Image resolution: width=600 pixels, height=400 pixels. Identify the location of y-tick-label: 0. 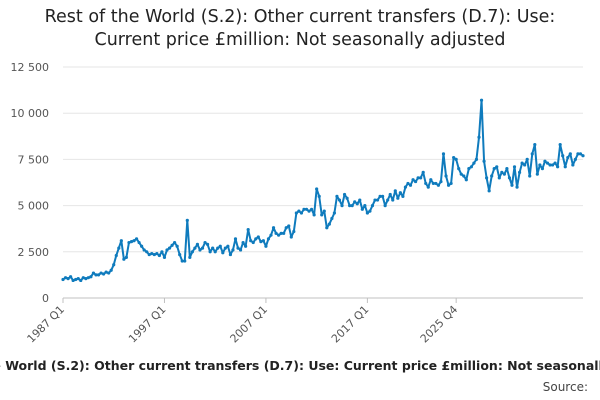
(45, 298).